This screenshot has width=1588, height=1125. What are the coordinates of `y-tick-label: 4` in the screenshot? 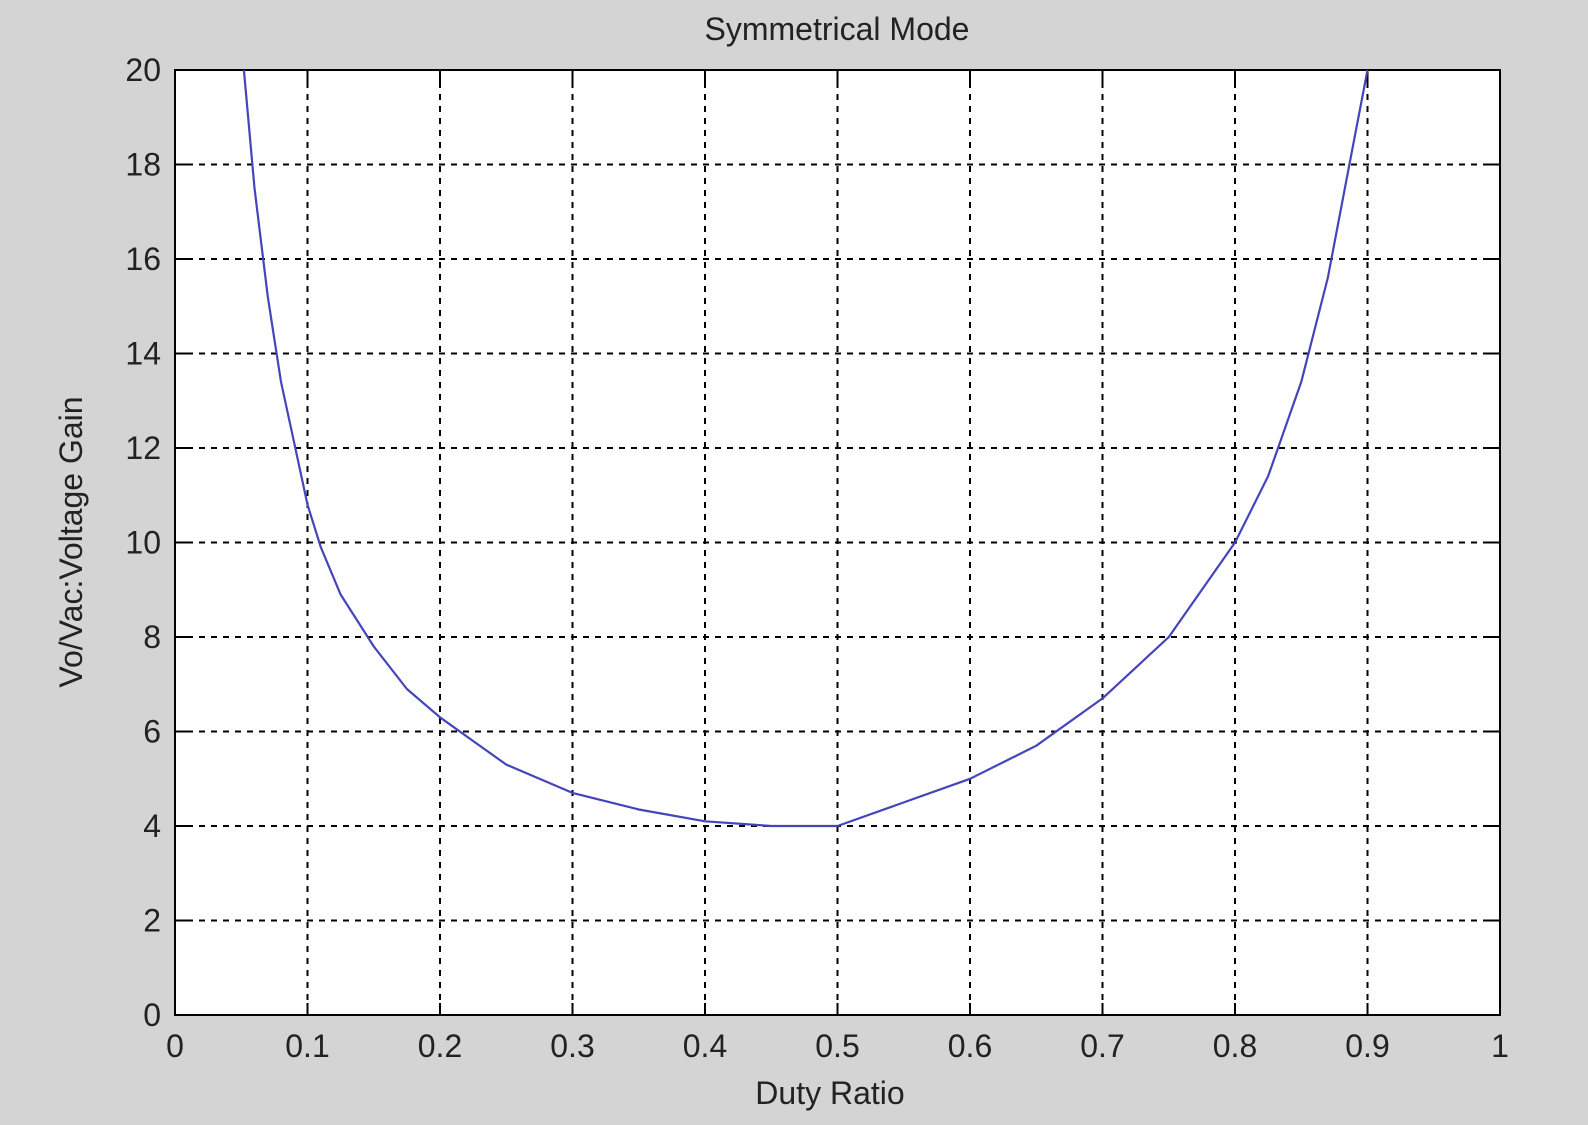 It's located at (152, 826).